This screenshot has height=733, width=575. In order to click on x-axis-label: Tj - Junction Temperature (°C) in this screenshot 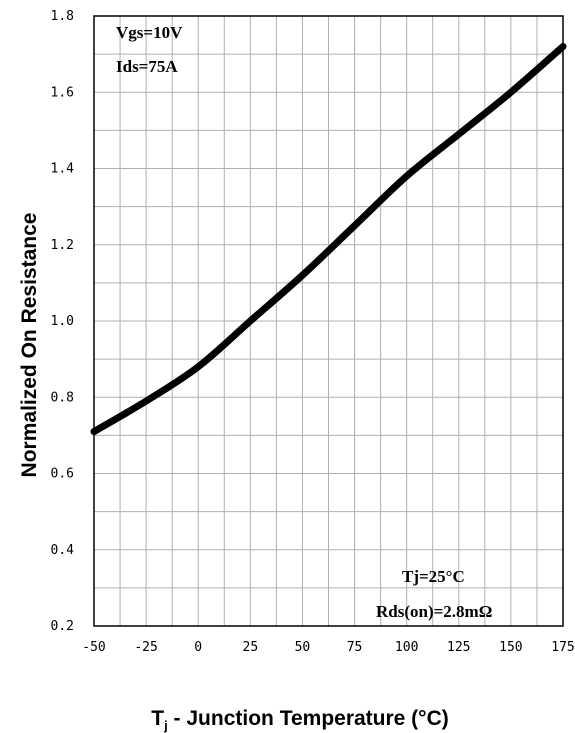, I will do `click(299, 720)`.